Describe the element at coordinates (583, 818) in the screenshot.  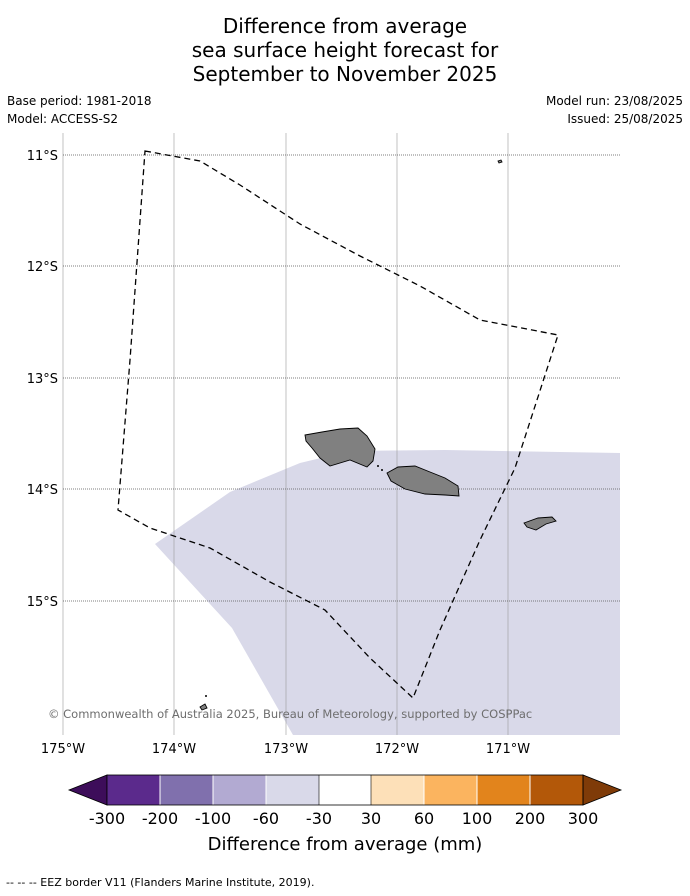
I see `colorbar-tick-label: 300` at that location.